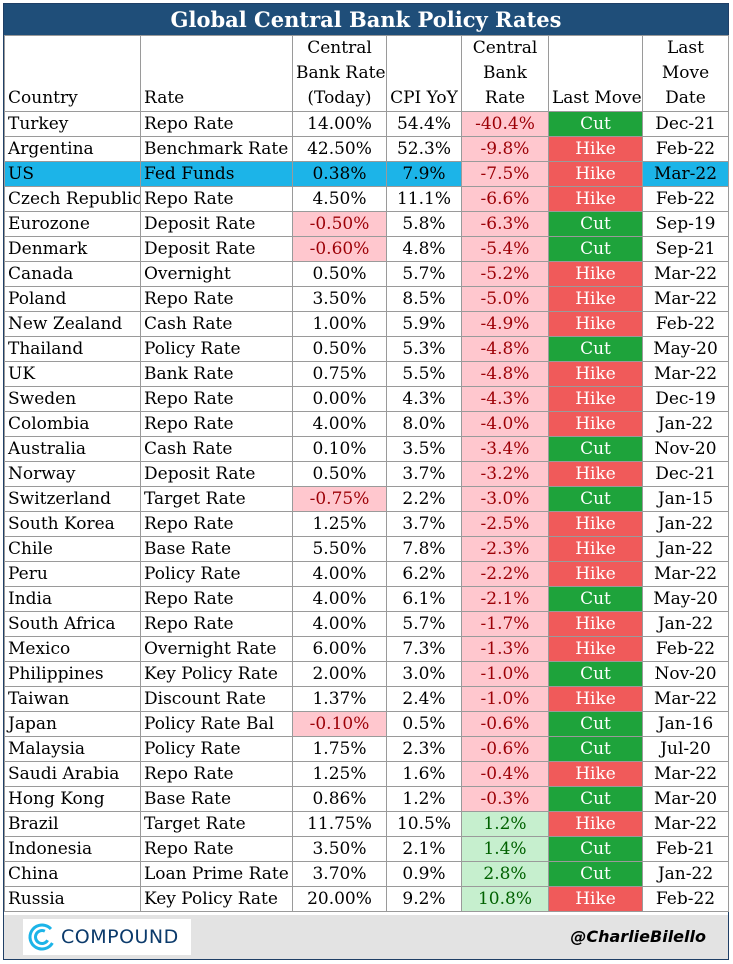 This screenshot has width=733, height=964. What do you see at coordinates (505, 299) in the screenshot?
I see `cell-real-rate: -5.0%` at bounding box center [505, 299].